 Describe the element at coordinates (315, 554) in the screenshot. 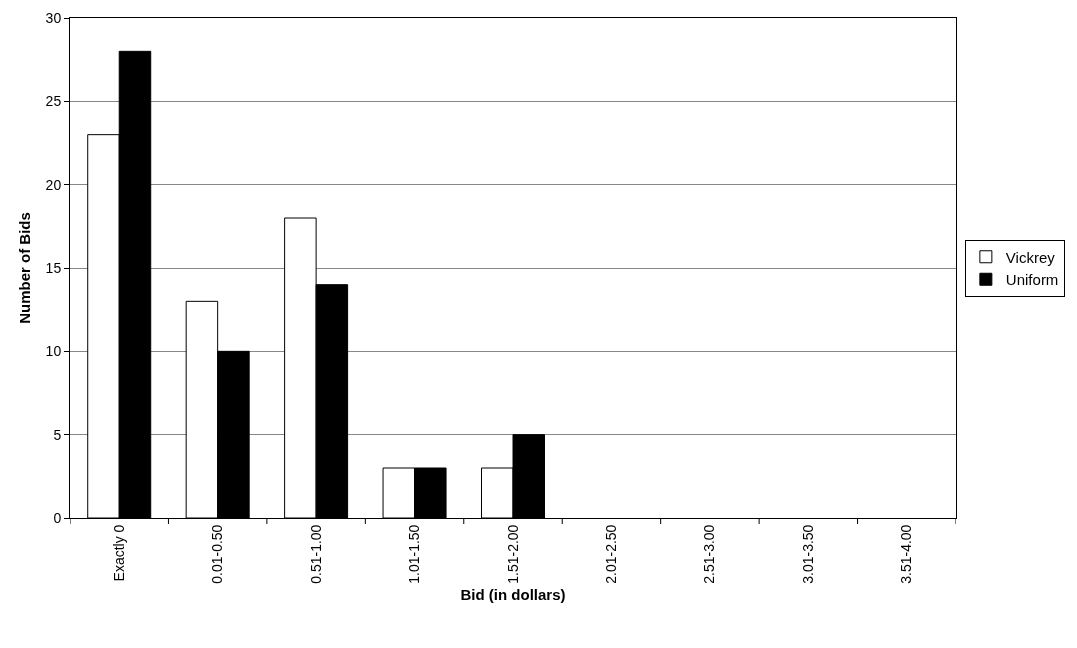

I see `x-tick-label: 0.51-1.00` at that location.